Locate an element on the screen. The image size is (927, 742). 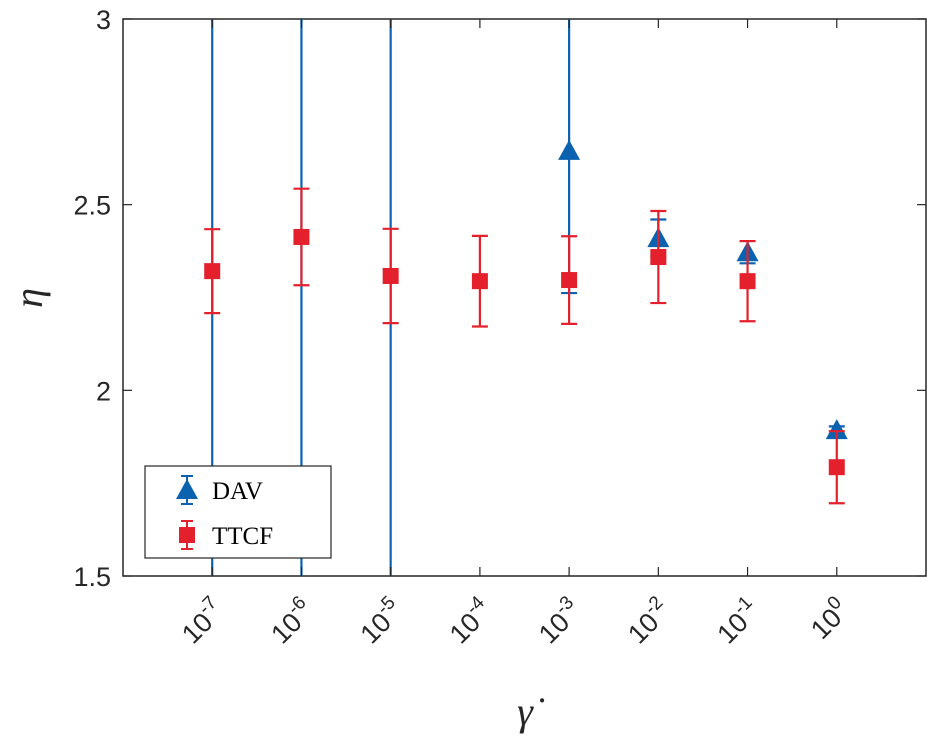
legend-box is located at coordinates (238, 512).